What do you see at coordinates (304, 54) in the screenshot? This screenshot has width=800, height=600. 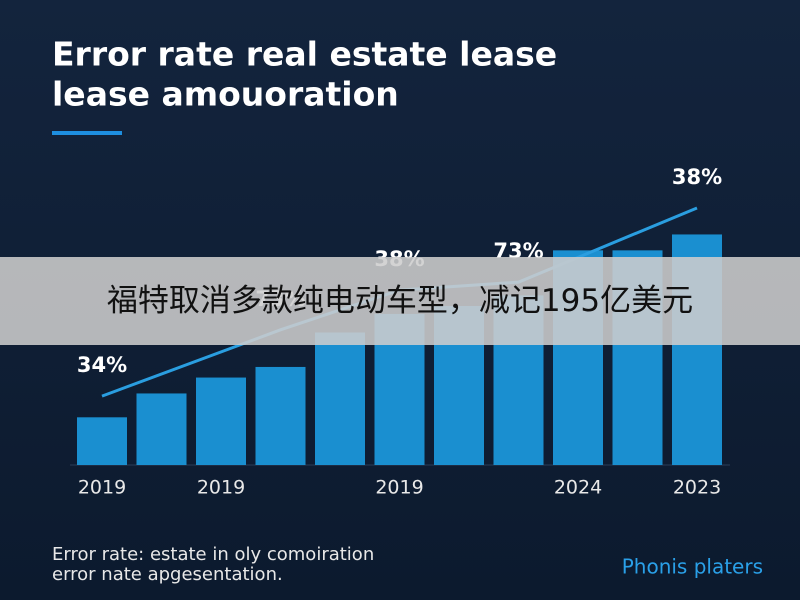 I see `chart-title: Error rate real estate lease` at bounding box center [304, 54].